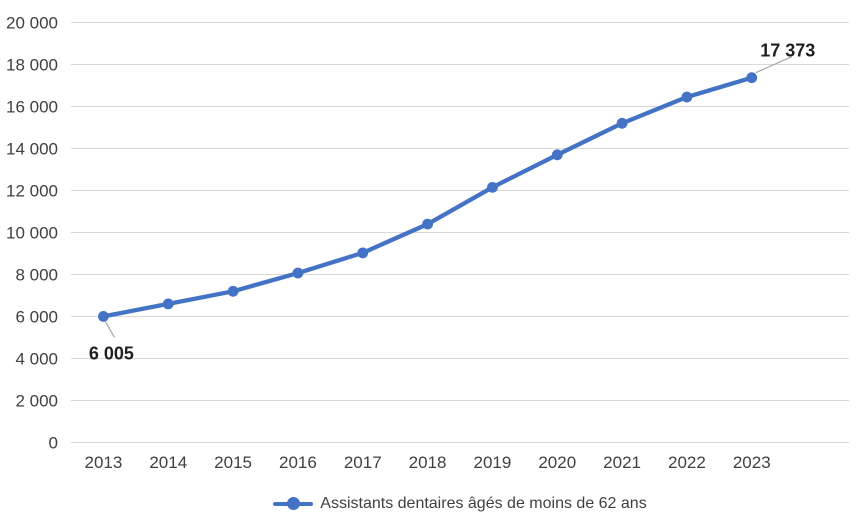 The width and height of the screenshot is (858, 532). What do you see at coordinates (557, 462) in the screenshot?
I see `x-tick-label: 2020` at bounding box center [557, 462].